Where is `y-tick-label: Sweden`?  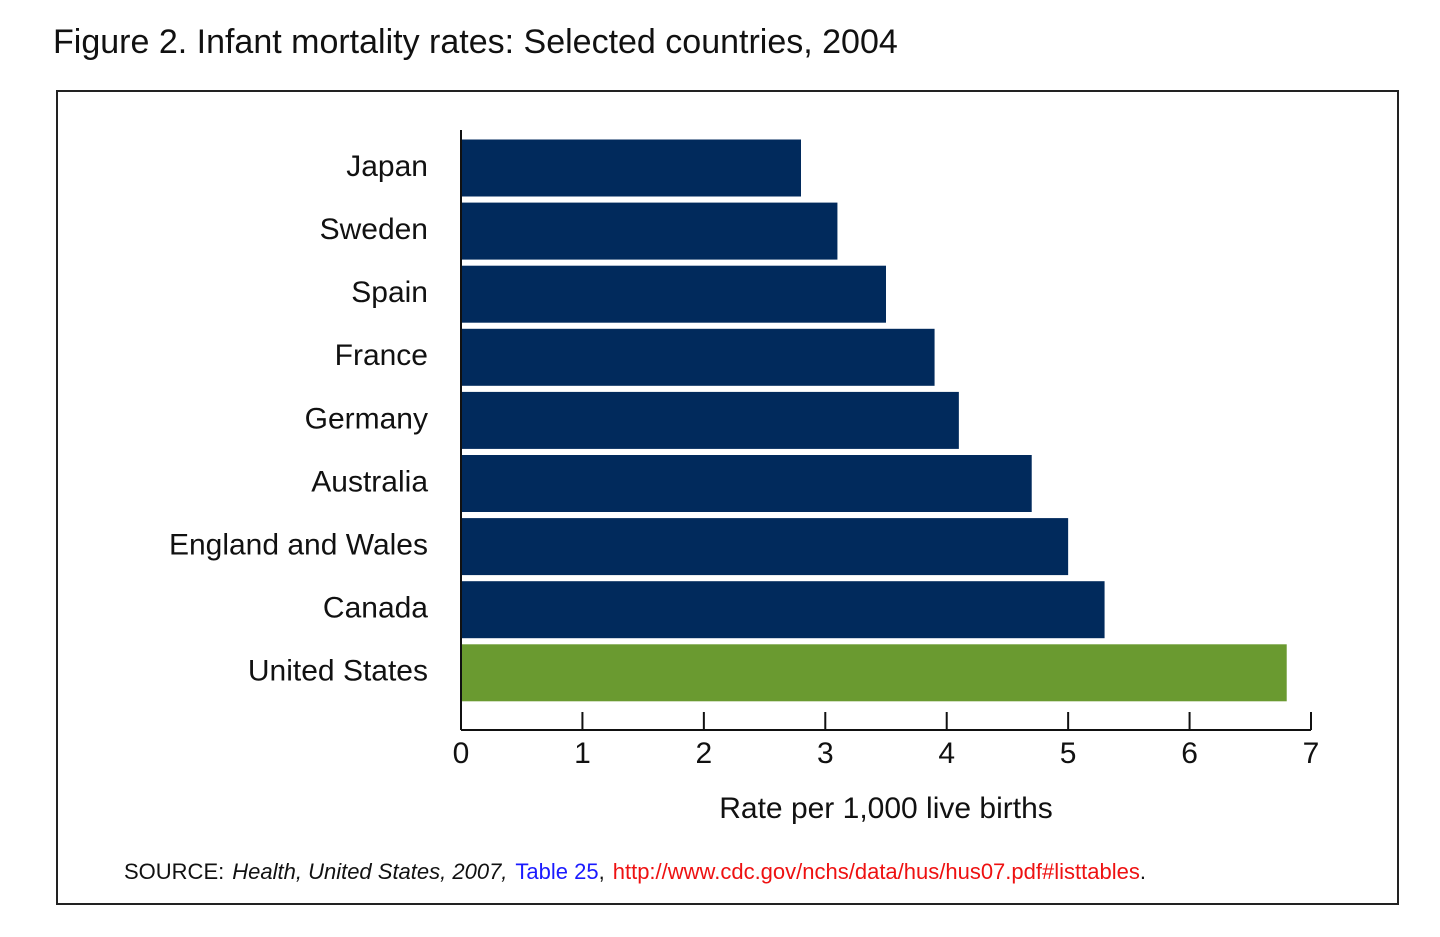
y-tick-label: Sweden is located at coordinates (374, 229).